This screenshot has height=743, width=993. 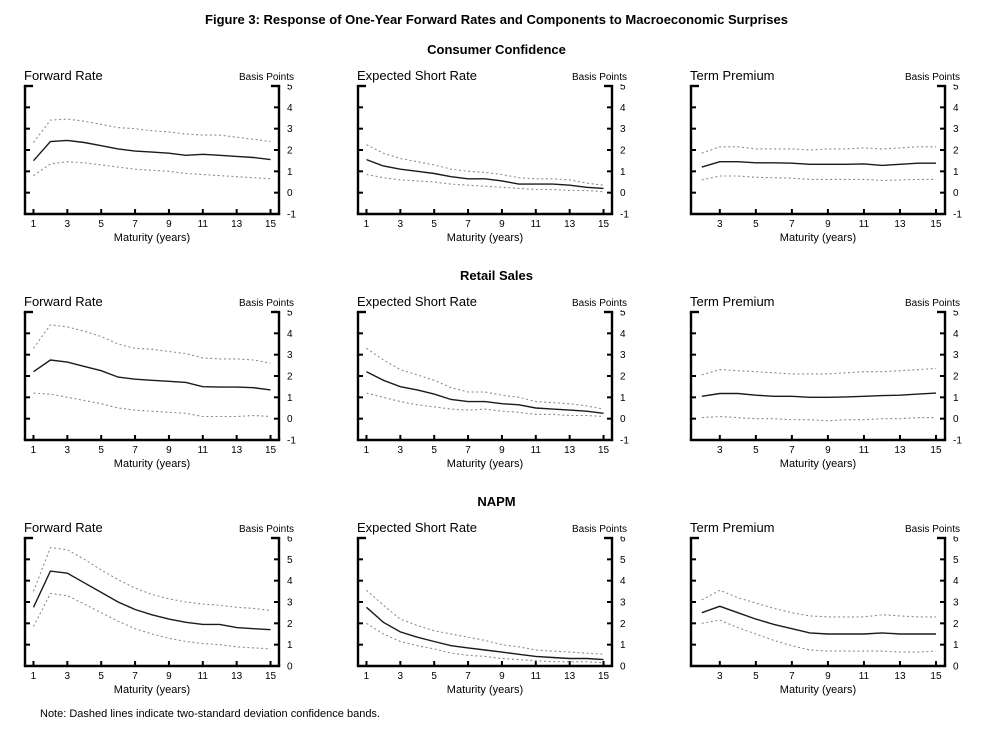 I want to click on chart-canvas: -1 0 1 2 3 4 5 3 5 7 9 11 13 15, so click(x=825, y=383).